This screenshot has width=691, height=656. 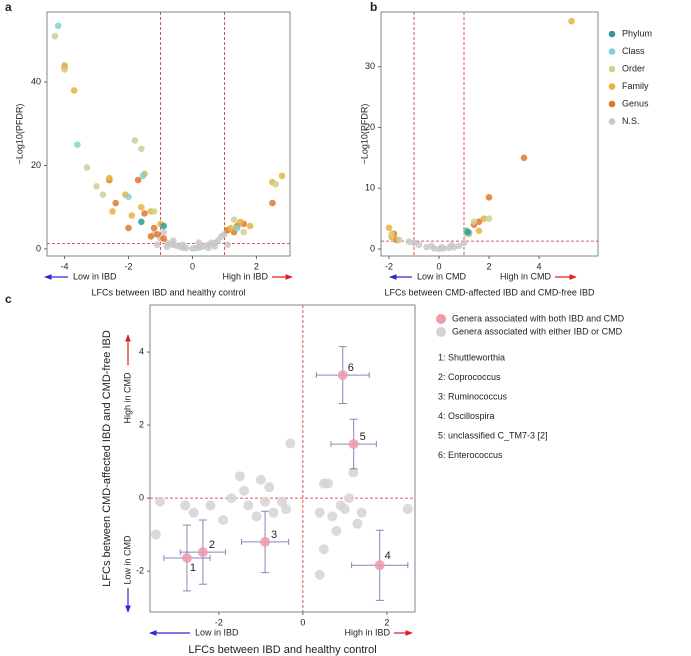 What do you see at coordinates (493, 435) in the screenshot?
I see `genus-list-item: 5: unclassified C_TM7-3 [2]` at bounding box center [493, 435].